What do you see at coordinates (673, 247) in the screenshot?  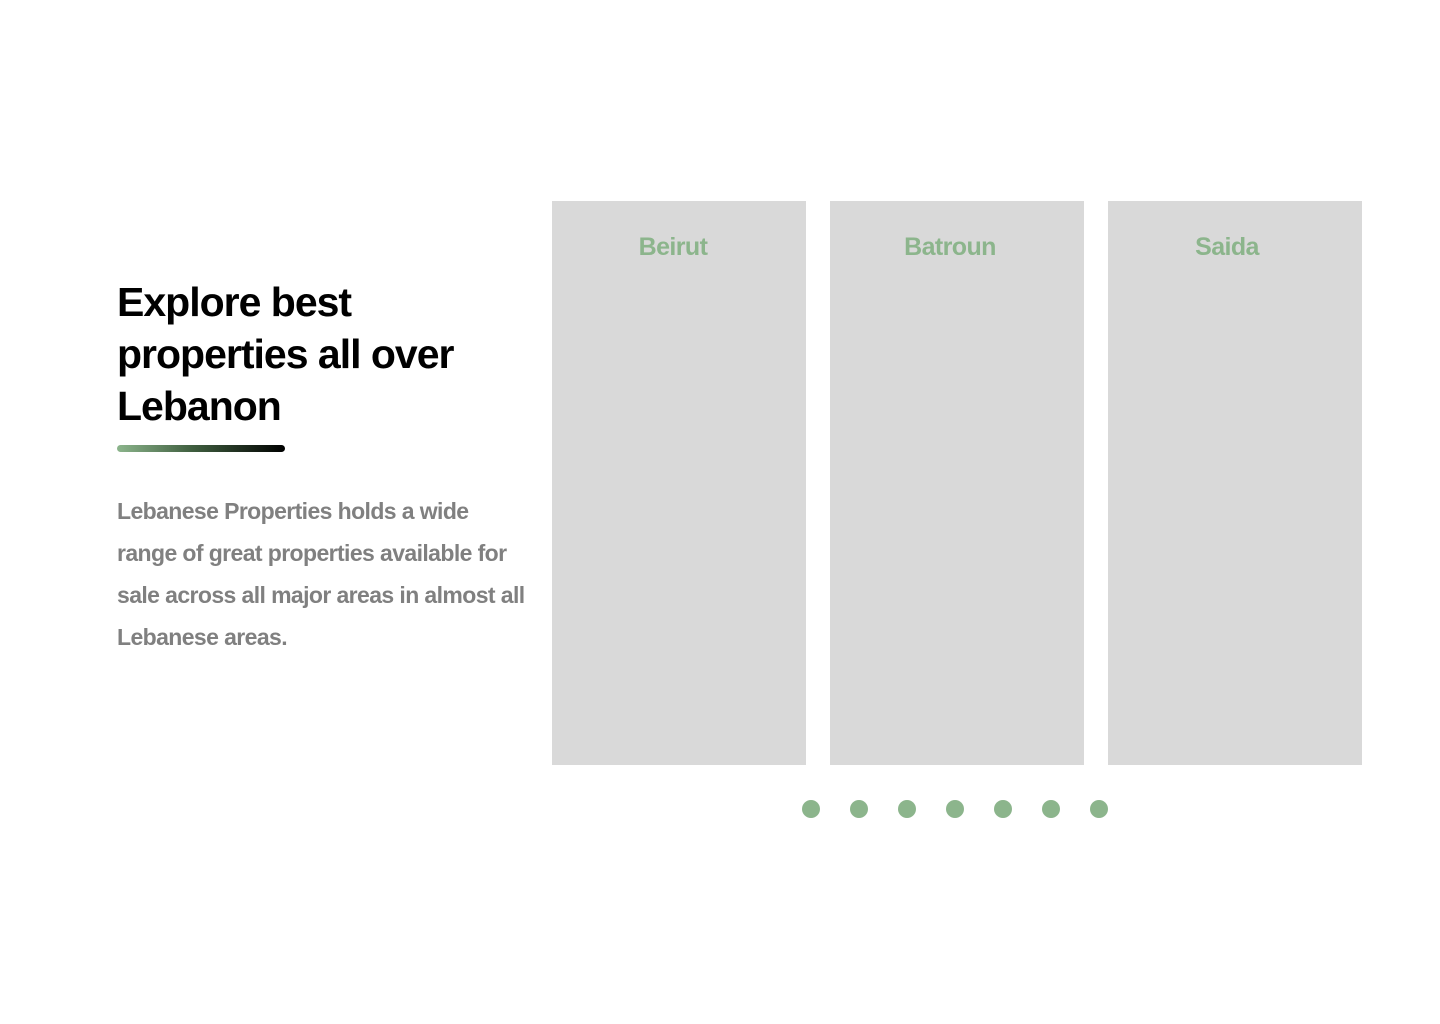 I see `location-card-title: Beirut` at bounding box center [673, 247].